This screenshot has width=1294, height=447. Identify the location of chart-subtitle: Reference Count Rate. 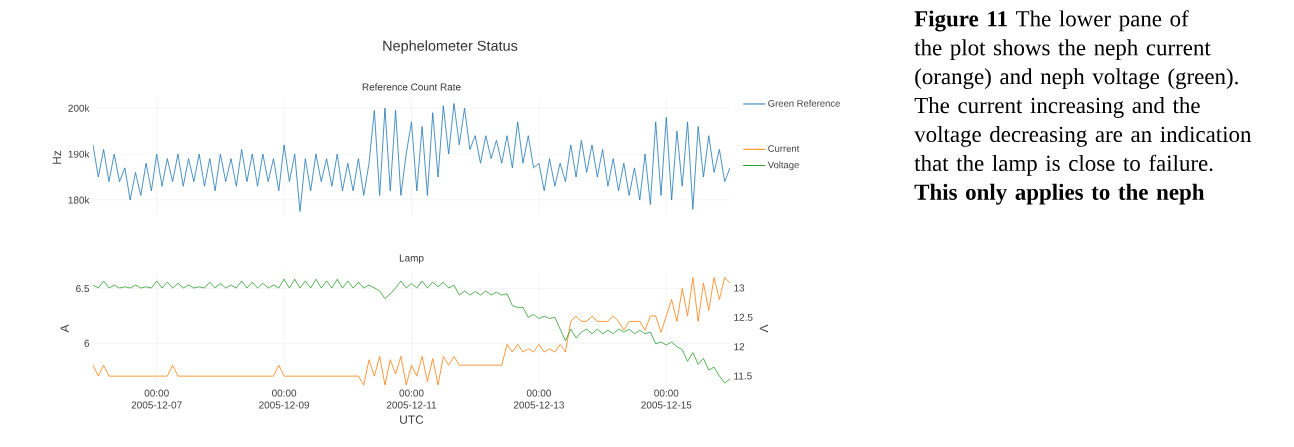
(411, 87).